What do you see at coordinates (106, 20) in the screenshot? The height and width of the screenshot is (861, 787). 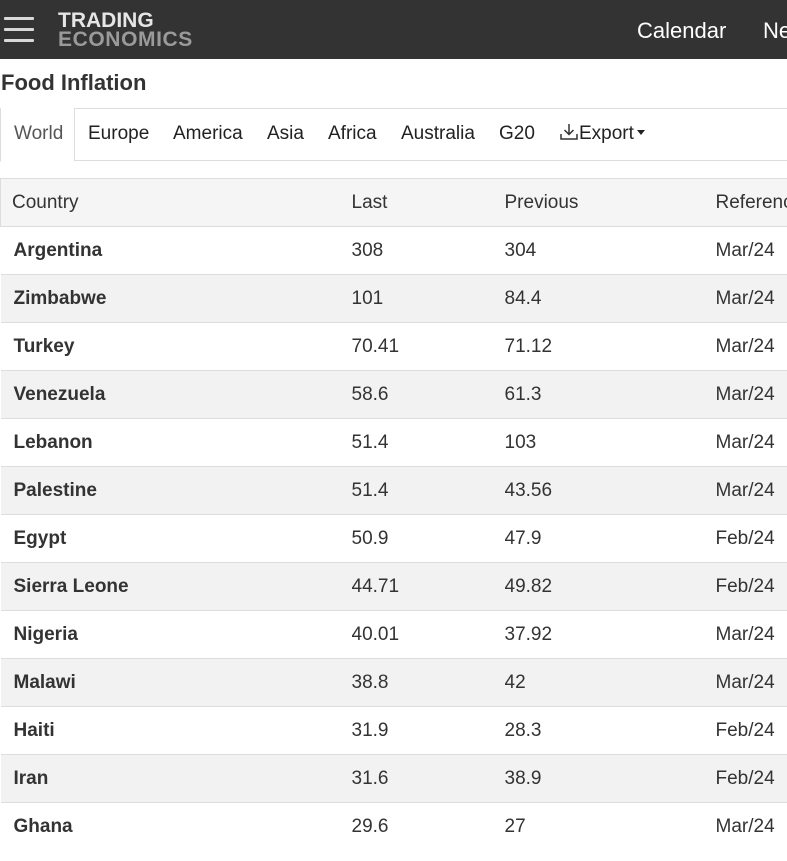 I see `logo-line-1: TRADING` at bounding box center [106, 20].